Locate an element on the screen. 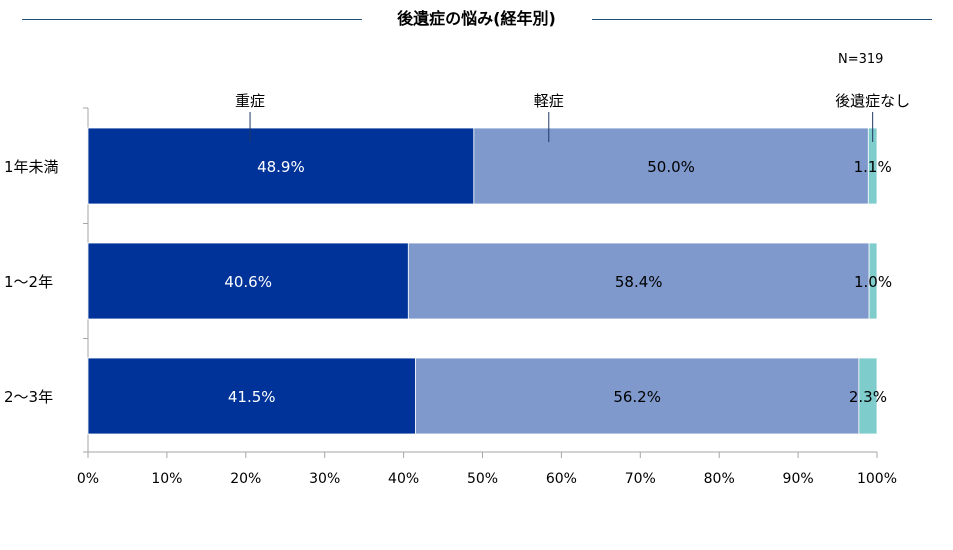  category-label: 2～3年 is located at coordinates (28, 397).